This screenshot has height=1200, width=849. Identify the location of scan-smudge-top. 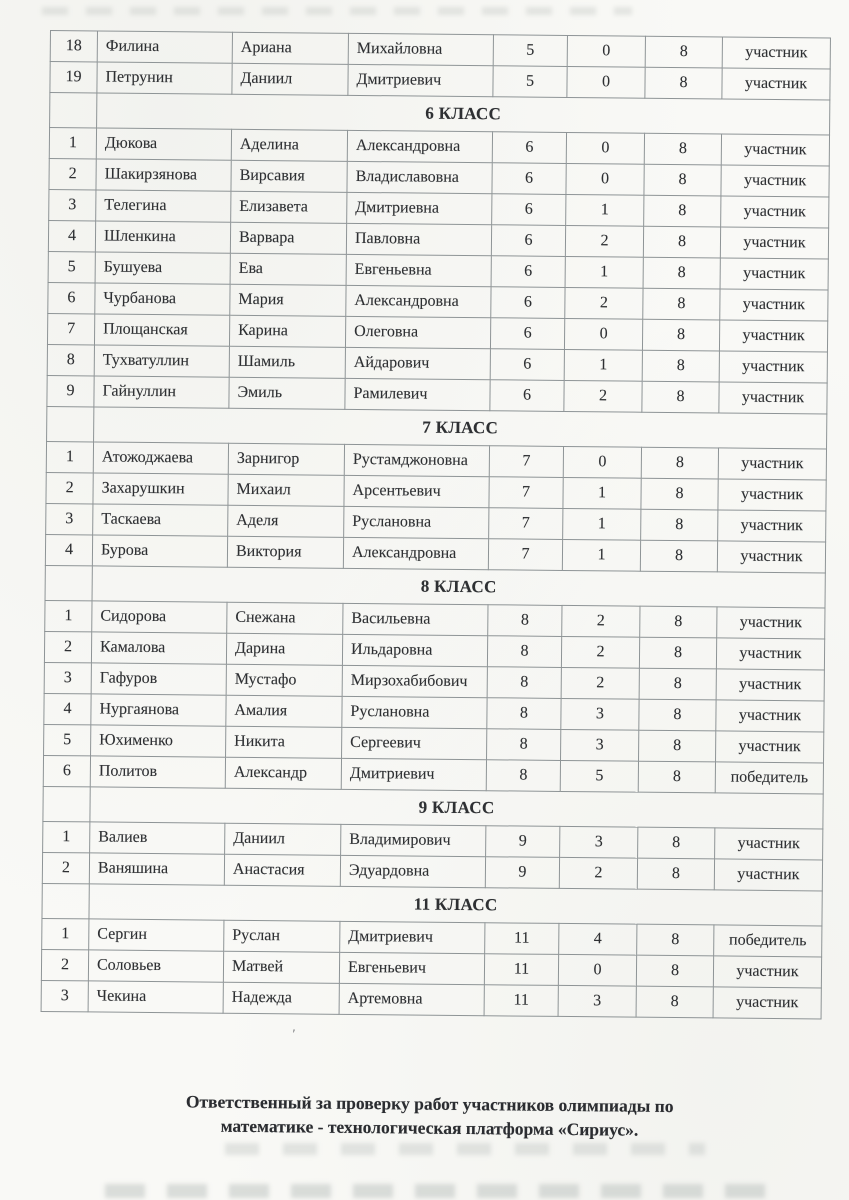
(337, 11).